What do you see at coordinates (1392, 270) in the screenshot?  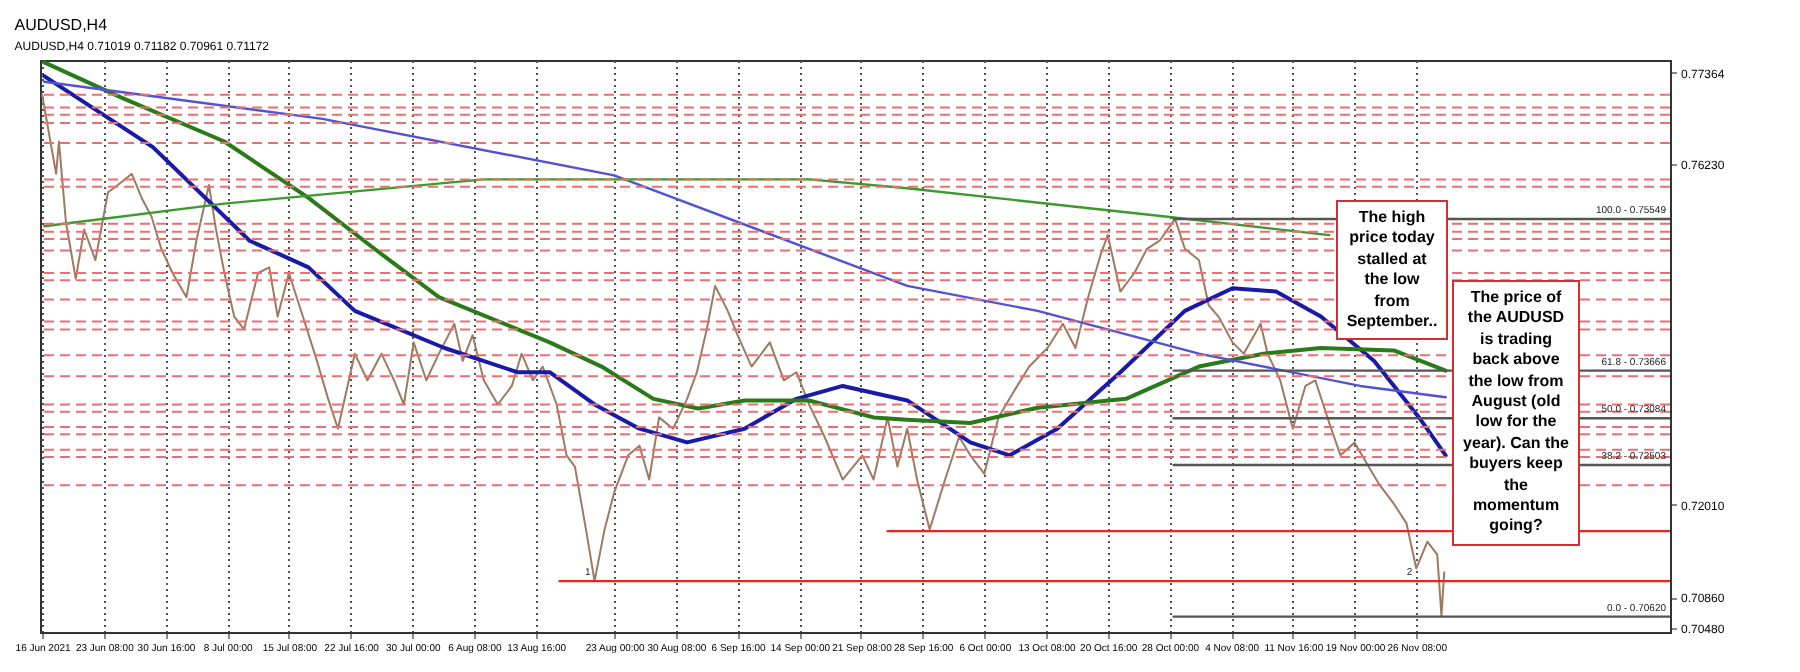 I see `annotation: The high price today stalled at the low from September..` at bounding box center [1392, 270].